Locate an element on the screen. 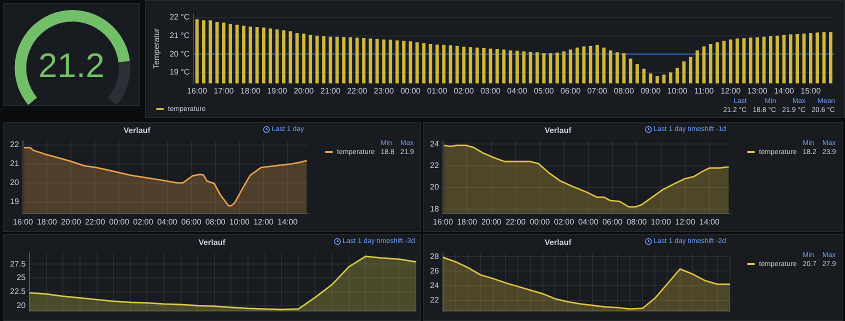  text: 21.2 is located at coordinates (71, 66).